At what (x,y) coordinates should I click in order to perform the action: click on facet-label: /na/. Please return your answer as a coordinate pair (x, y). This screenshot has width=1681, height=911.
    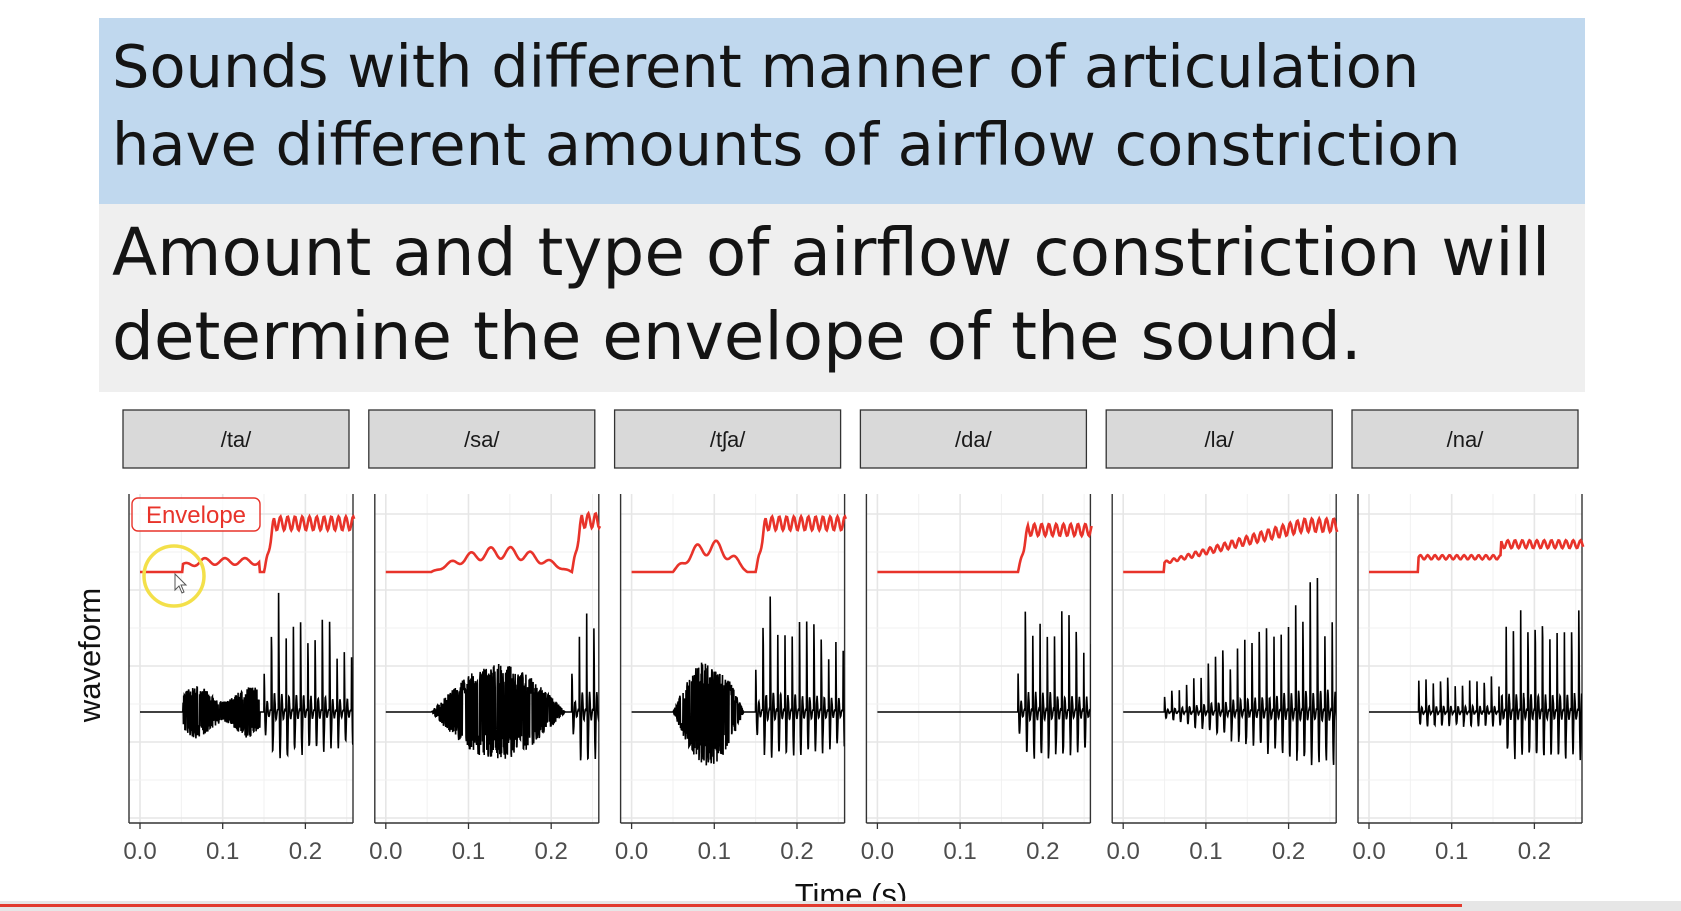
    Looking at the image, I should click on (1466, 439).